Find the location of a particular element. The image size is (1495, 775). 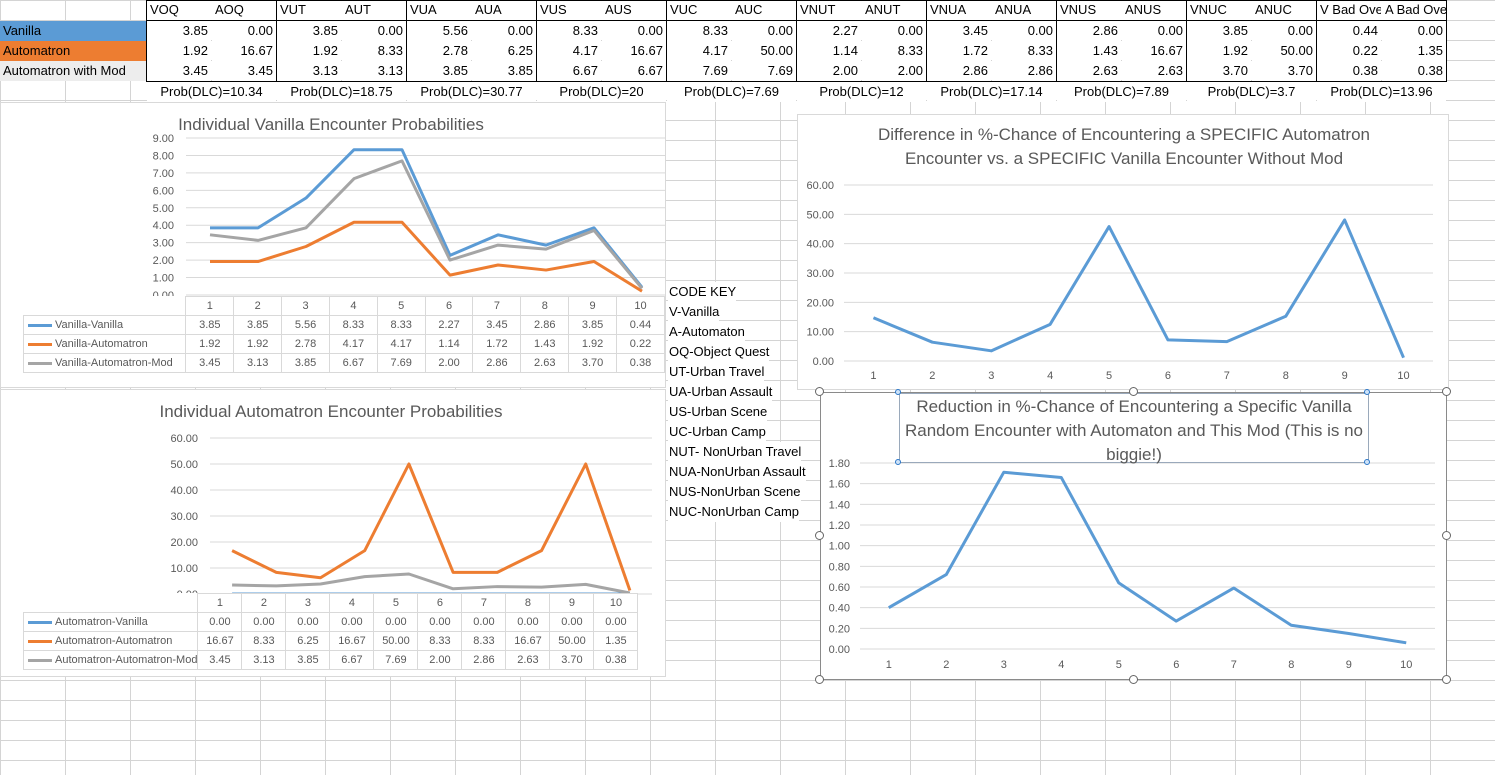

table-cell: 0.44 is located at coordinates (1349, 31).